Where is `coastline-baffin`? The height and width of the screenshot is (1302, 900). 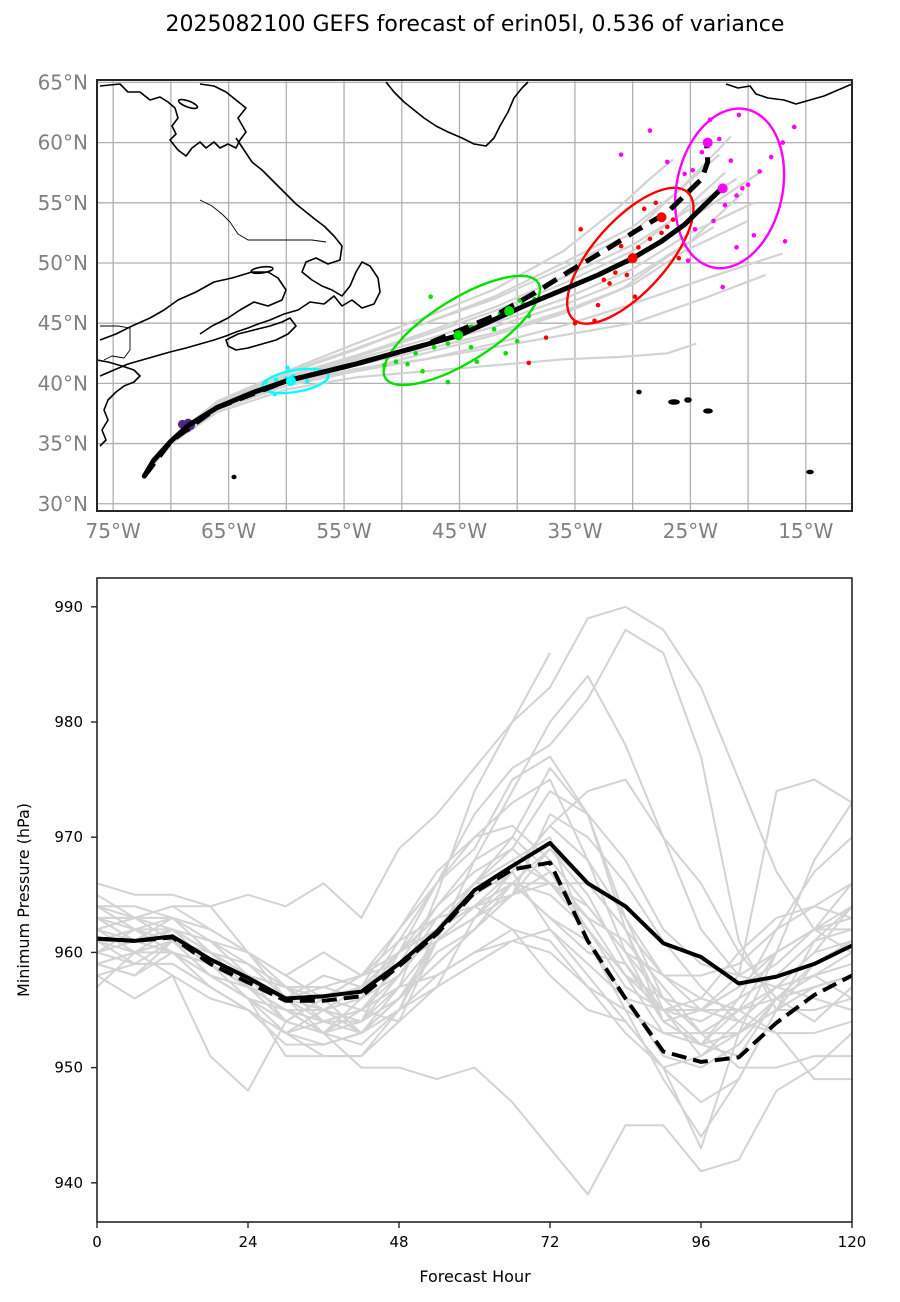
coastline-baffin is located at coordinates (173, 120).